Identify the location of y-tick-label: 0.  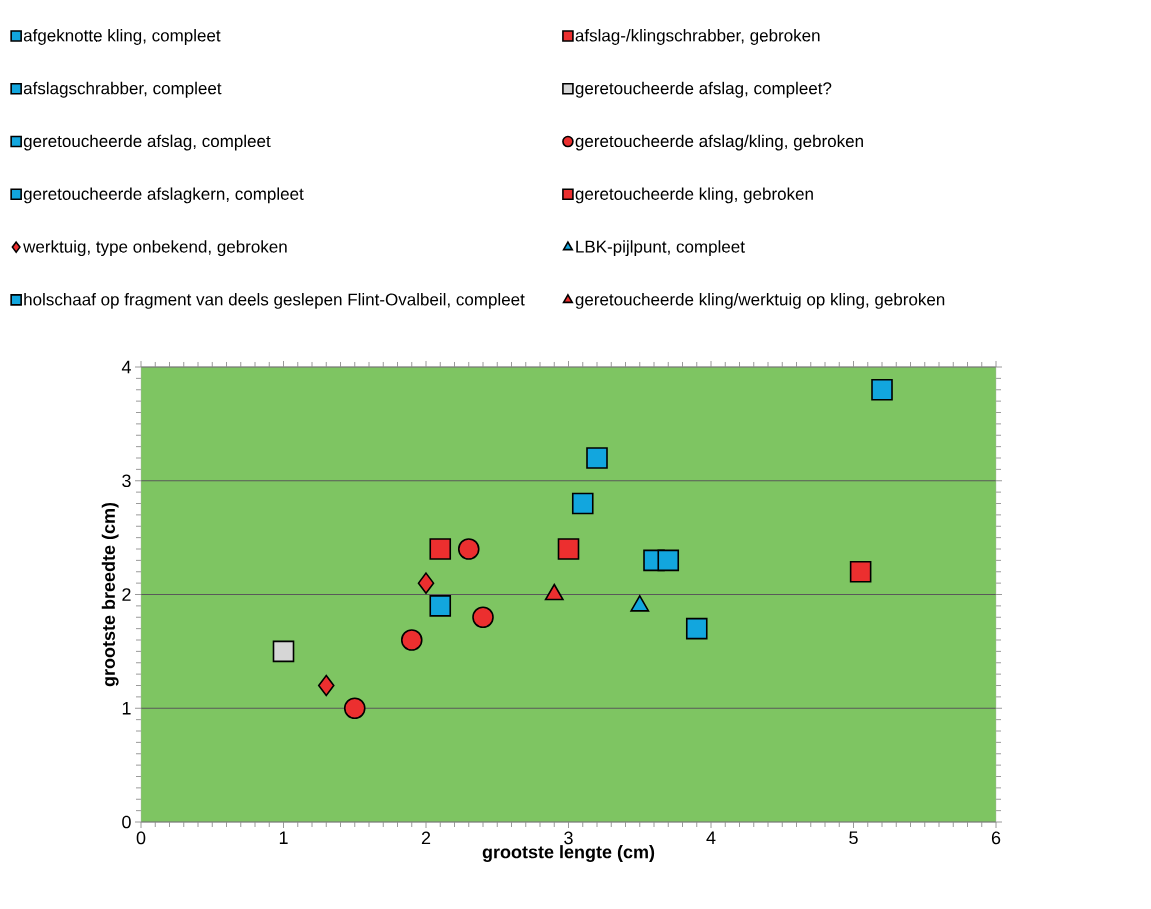
(126, 822).